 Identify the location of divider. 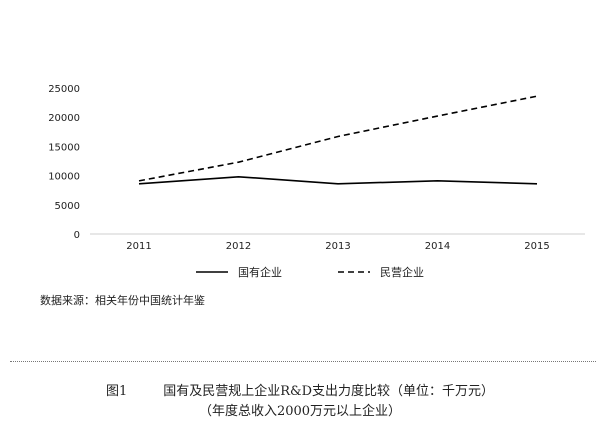
(303, 361).